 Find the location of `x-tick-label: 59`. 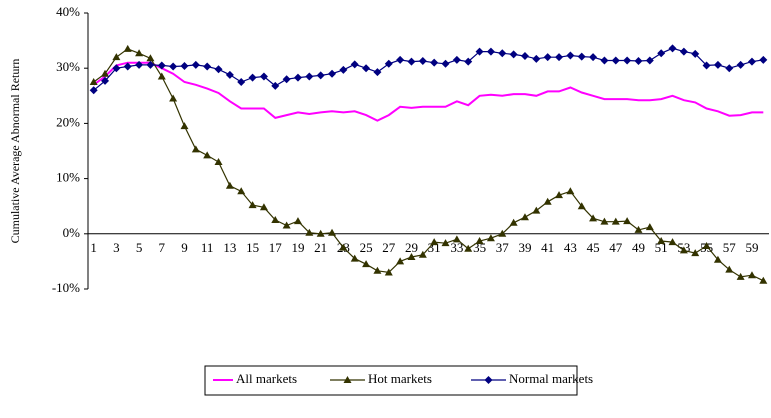

x-tick-label: 59 is located at coordinates (751, 247).